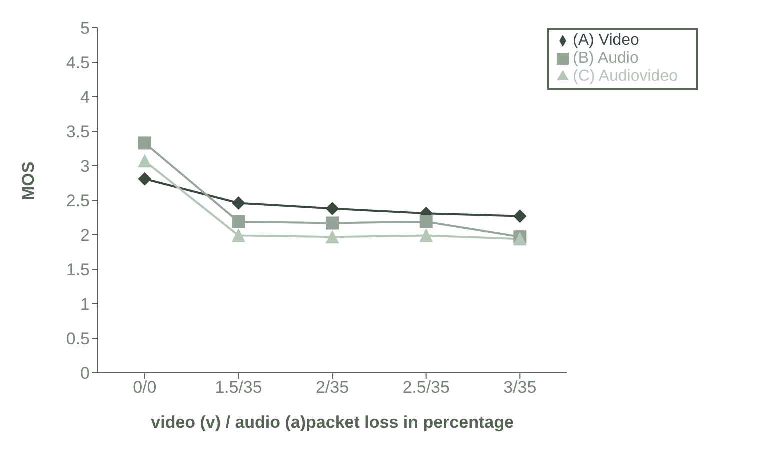  Describe the element at coordinates (85, 236) in the screenshot. I see `y-tick-label: 2` at that location.